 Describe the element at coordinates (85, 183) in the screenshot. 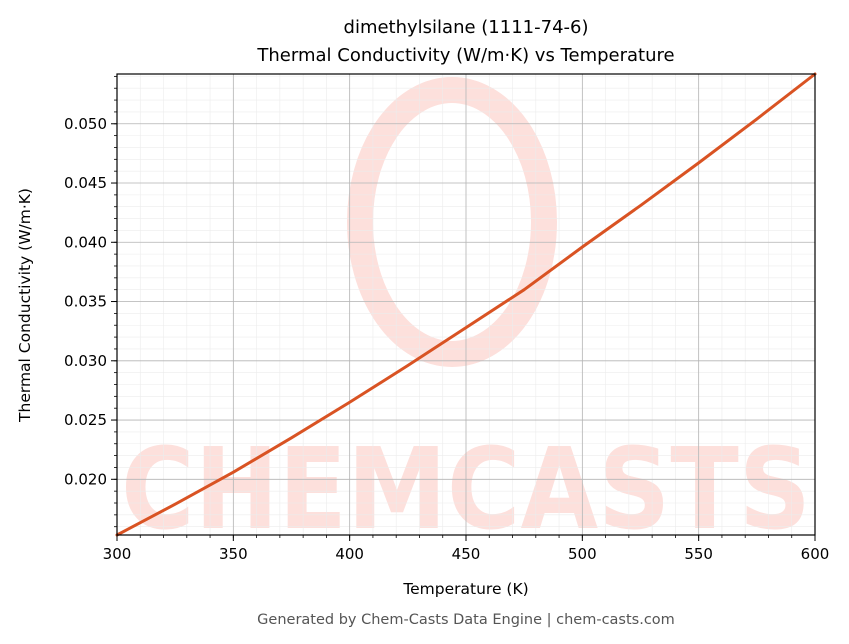

I see `y-tick-label: 0.045` at that location.